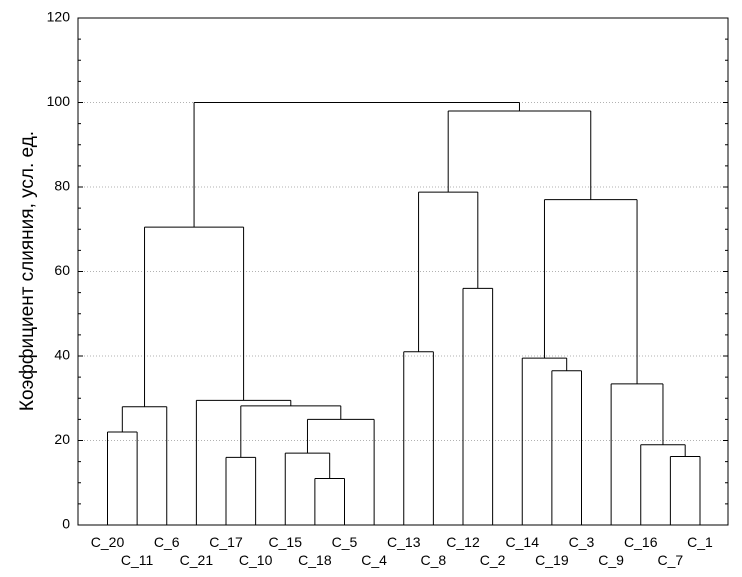 This screenshot has width=742, height=577. Describe the element at coordinates (345, 542) in the screenshot. I see `leaf-label: C_5` at that location.